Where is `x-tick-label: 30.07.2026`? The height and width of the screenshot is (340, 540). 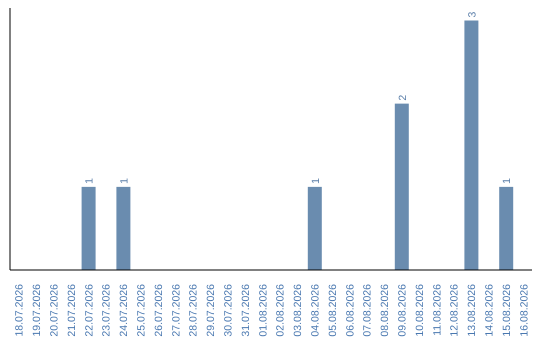
x-tick-label: 30.07.2026 is located at coordinates (228, 310).